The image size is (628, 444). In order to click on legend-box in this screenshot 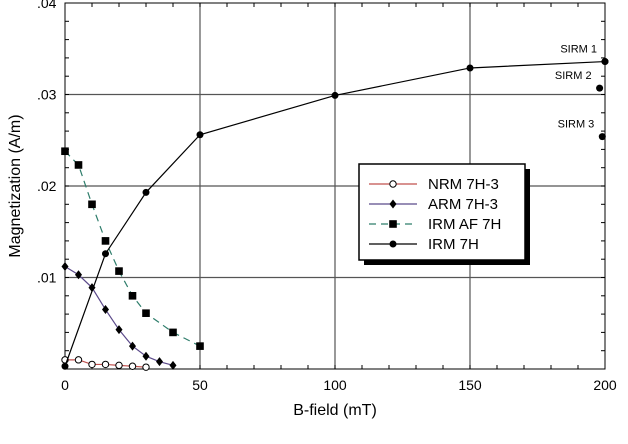, I will do `click(442, 212)`.